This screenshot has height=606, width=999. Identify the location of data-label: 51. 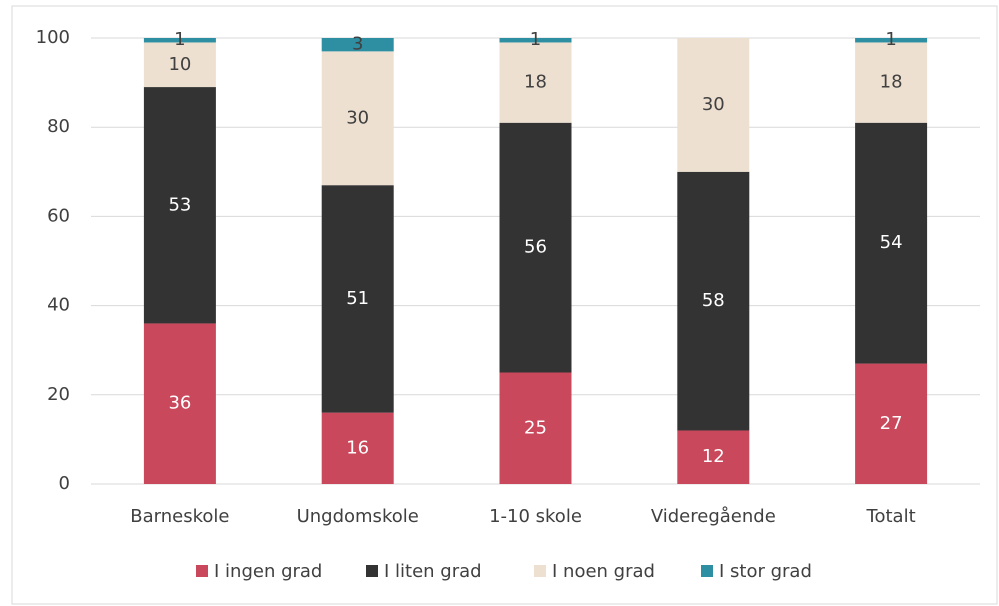
(357, 298).